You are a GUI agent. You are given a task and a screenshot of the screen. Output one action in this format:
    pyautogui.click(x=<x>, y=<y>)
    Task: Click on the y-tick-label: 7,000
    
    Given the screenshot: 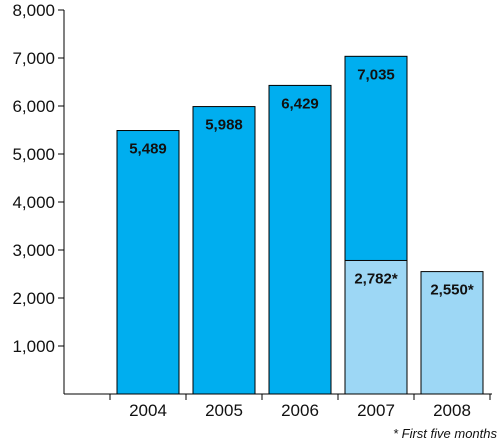 What is the action you would take?
    pyautogui.click(x=33, y=58)
    